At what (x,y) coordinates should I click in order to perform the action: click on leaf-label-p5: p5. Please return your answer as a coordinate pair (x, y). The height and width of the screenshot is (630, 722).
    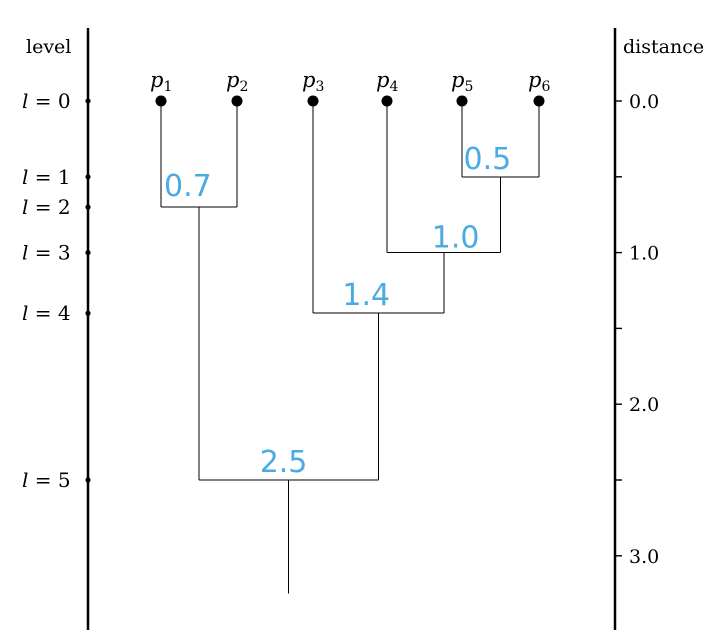
    Looking at the image, I should click on (462, 81).